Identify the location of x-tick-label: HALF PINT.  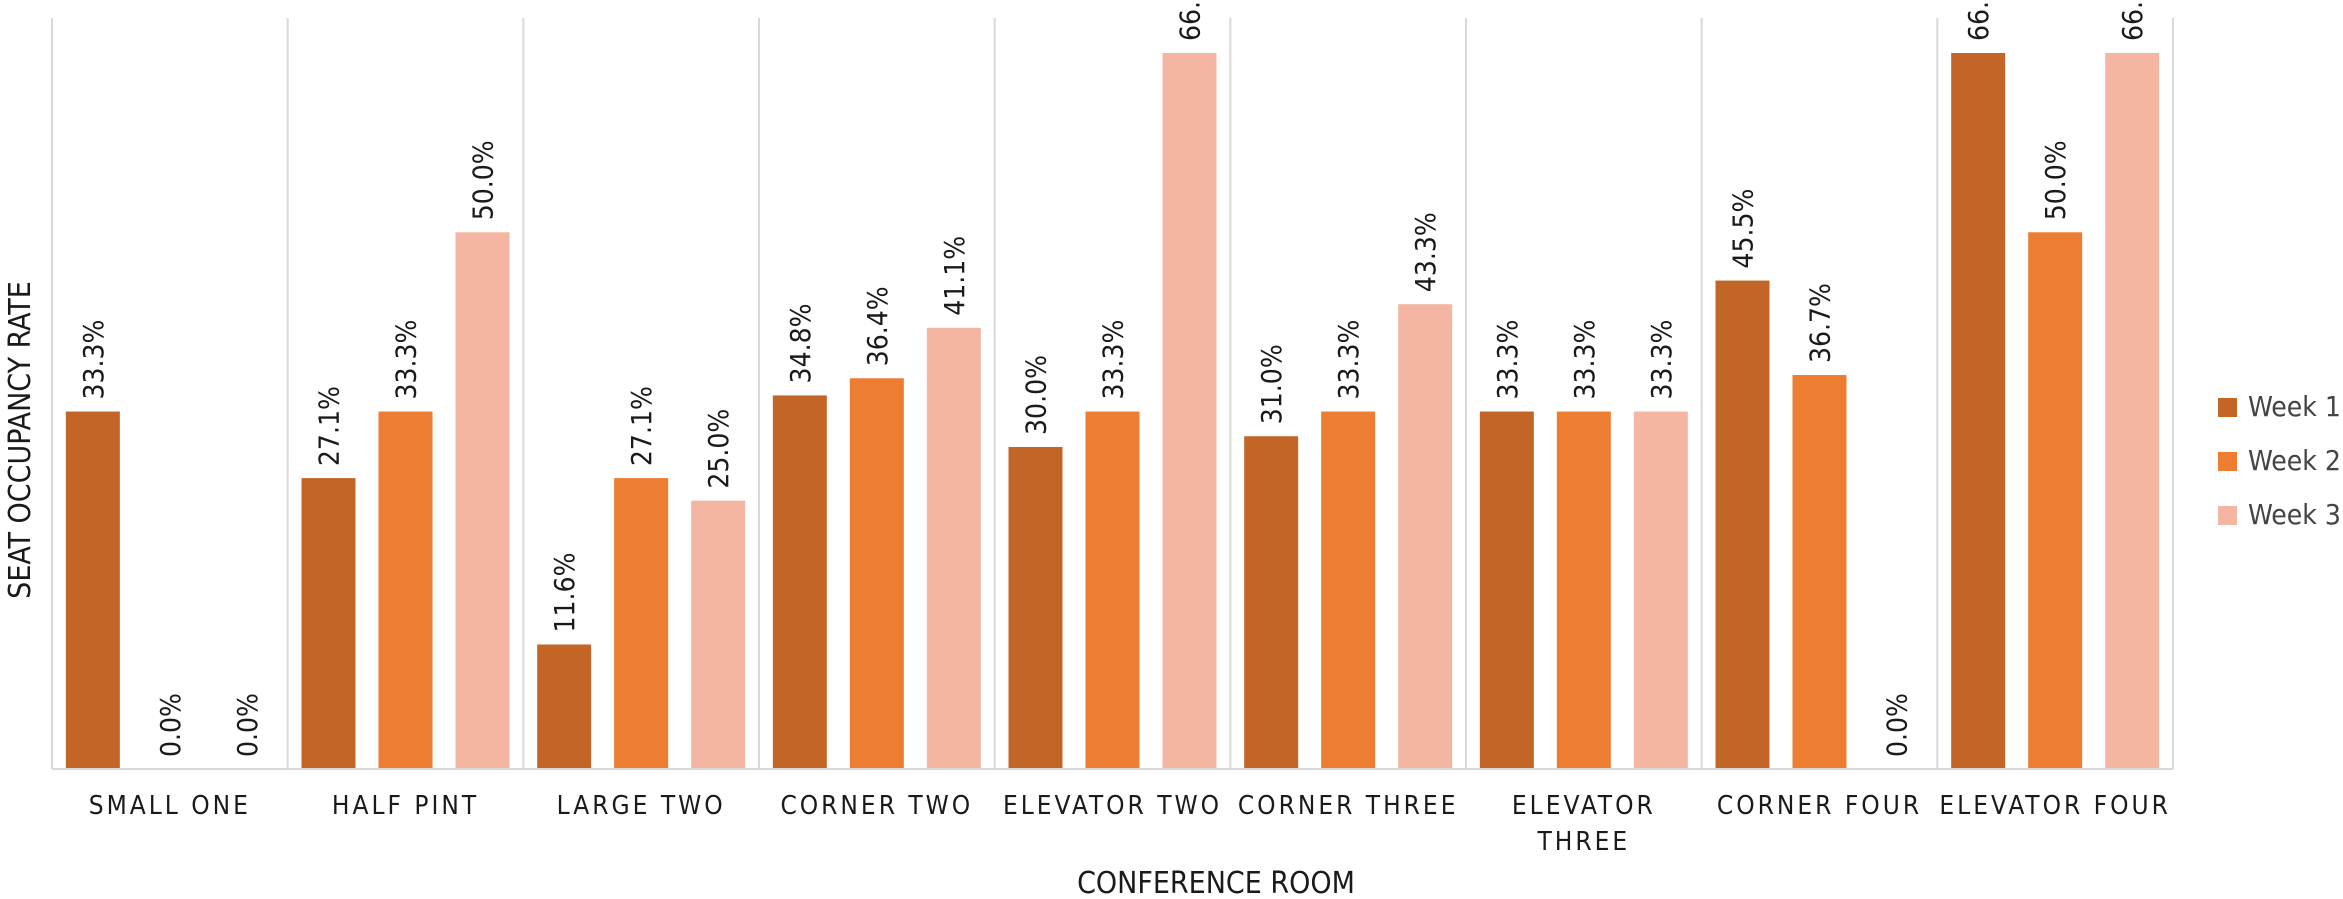
(405, 806).